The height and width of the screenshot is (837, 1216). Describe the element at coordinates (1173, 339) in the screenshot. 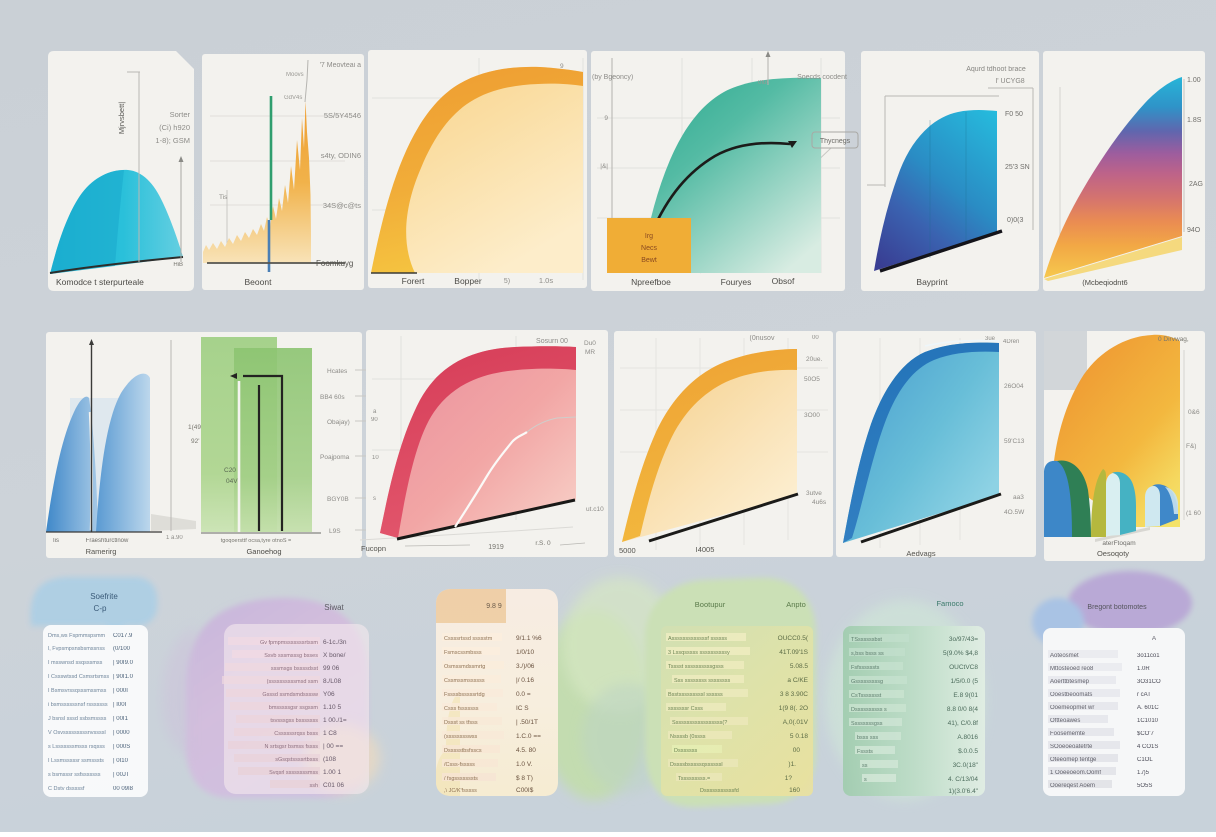

I see `svg-text: 0 Dirvwag,` at that location.